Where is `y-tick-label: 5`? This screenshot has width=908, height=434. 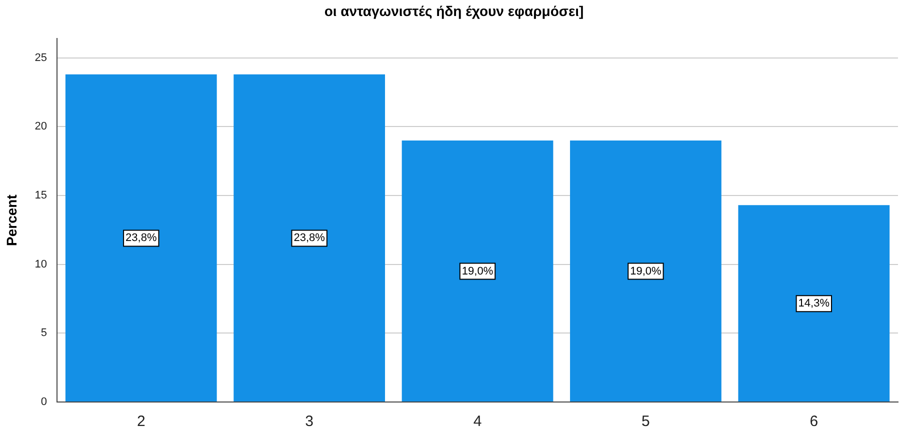 y-tick-label: 5 is located at coordinates (44, 333).